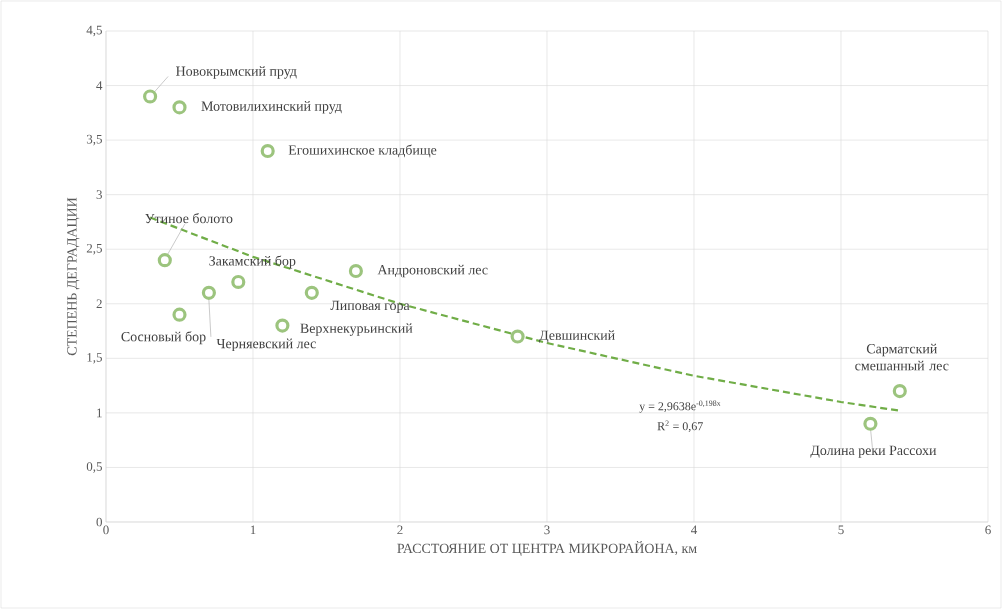 This screenshot has height=609, width=1002. Describe the element at coordinates (988, 530) in the screenshot. I see `x-tick-label: 6` at that location.